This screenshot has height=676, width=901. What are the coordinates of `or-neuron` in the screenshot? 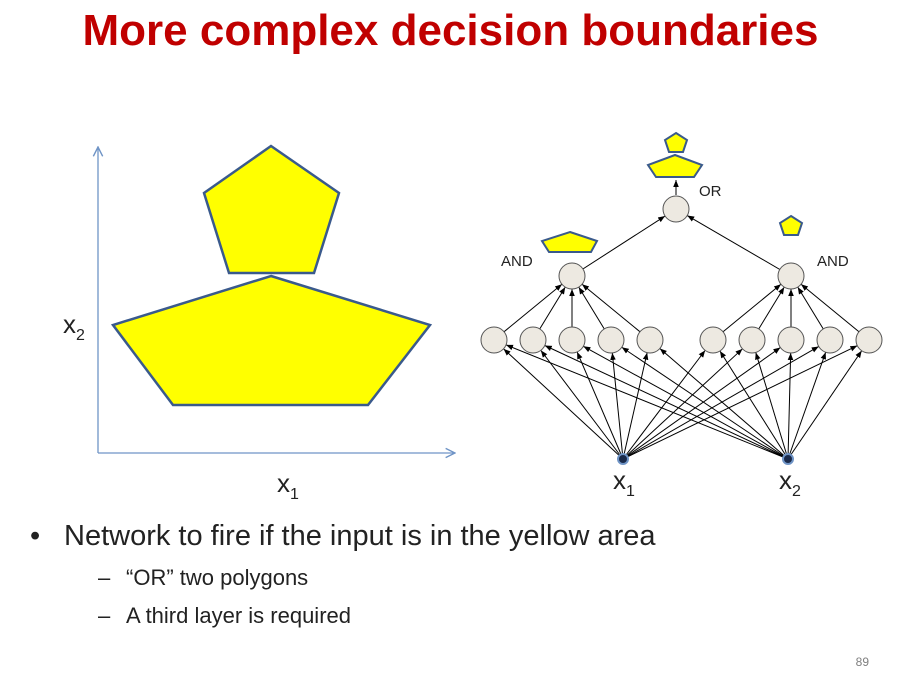 It's located at (676, 209).